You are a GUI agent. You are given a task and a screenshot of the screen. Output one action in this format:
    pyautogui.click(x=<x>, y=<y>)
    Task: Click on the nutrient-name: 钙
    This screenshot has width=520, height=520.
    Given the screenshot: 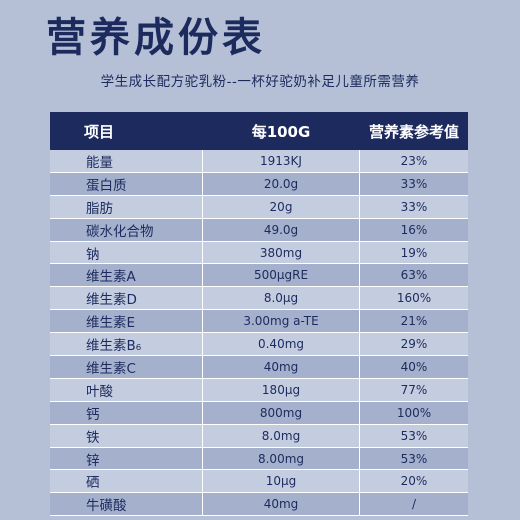 What is the action you would take?
    pyautogui.click(x=126, y=413)
    